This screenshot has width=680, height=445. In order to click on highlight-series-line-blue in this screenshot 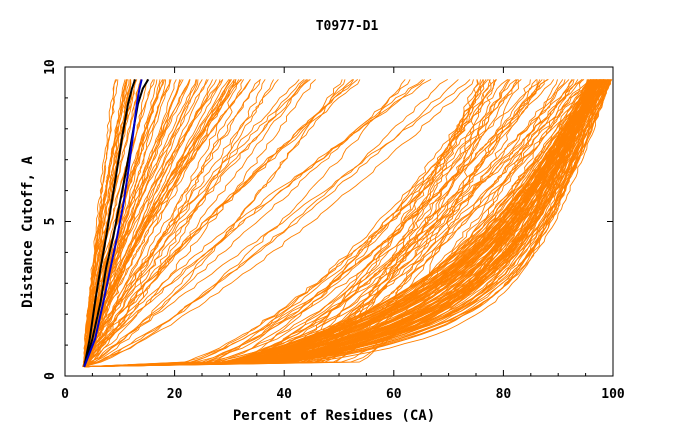, I will do `click(113, 223)`.